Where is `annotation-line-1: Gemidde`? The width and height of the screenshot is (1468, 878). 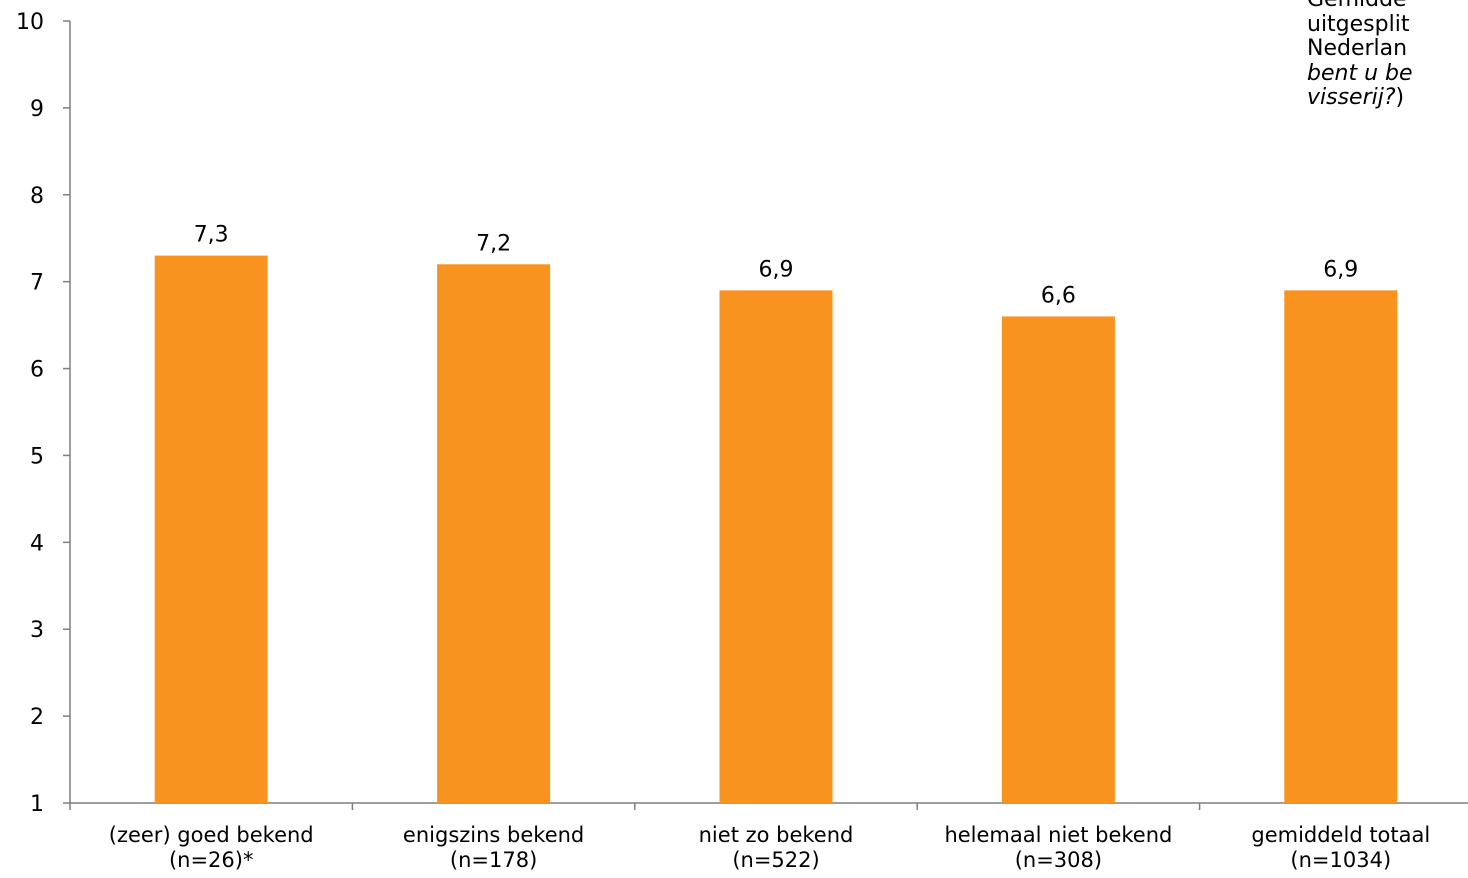 annotation-line-1: Gemidde is located at coordinates (1387, 6).